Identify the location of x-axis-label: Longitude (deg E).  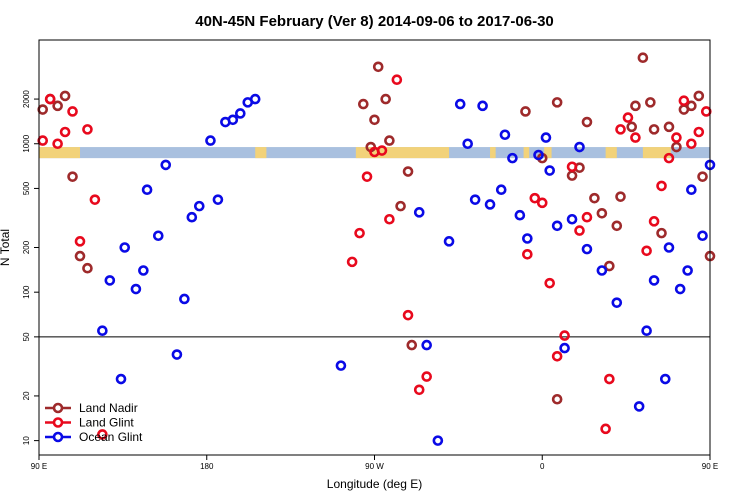
(374, 484).